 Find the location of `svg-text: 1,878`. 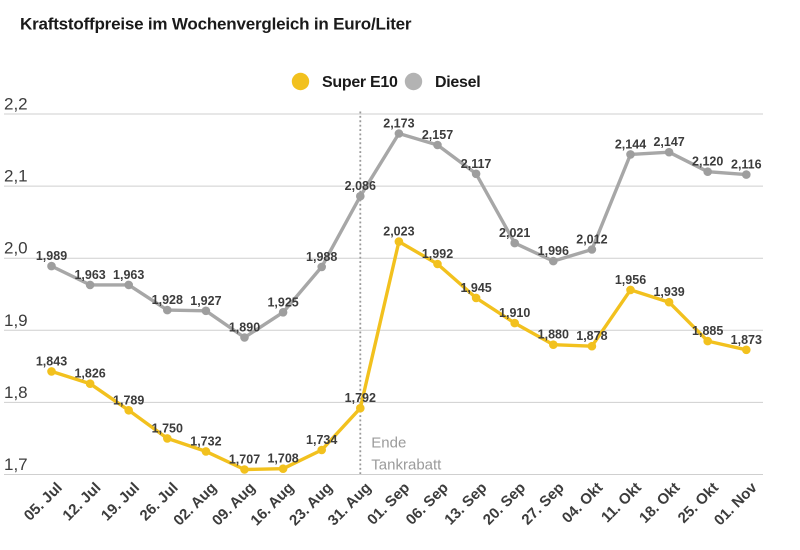

svg-text: 1,878 is located at coordinates (591, 336).